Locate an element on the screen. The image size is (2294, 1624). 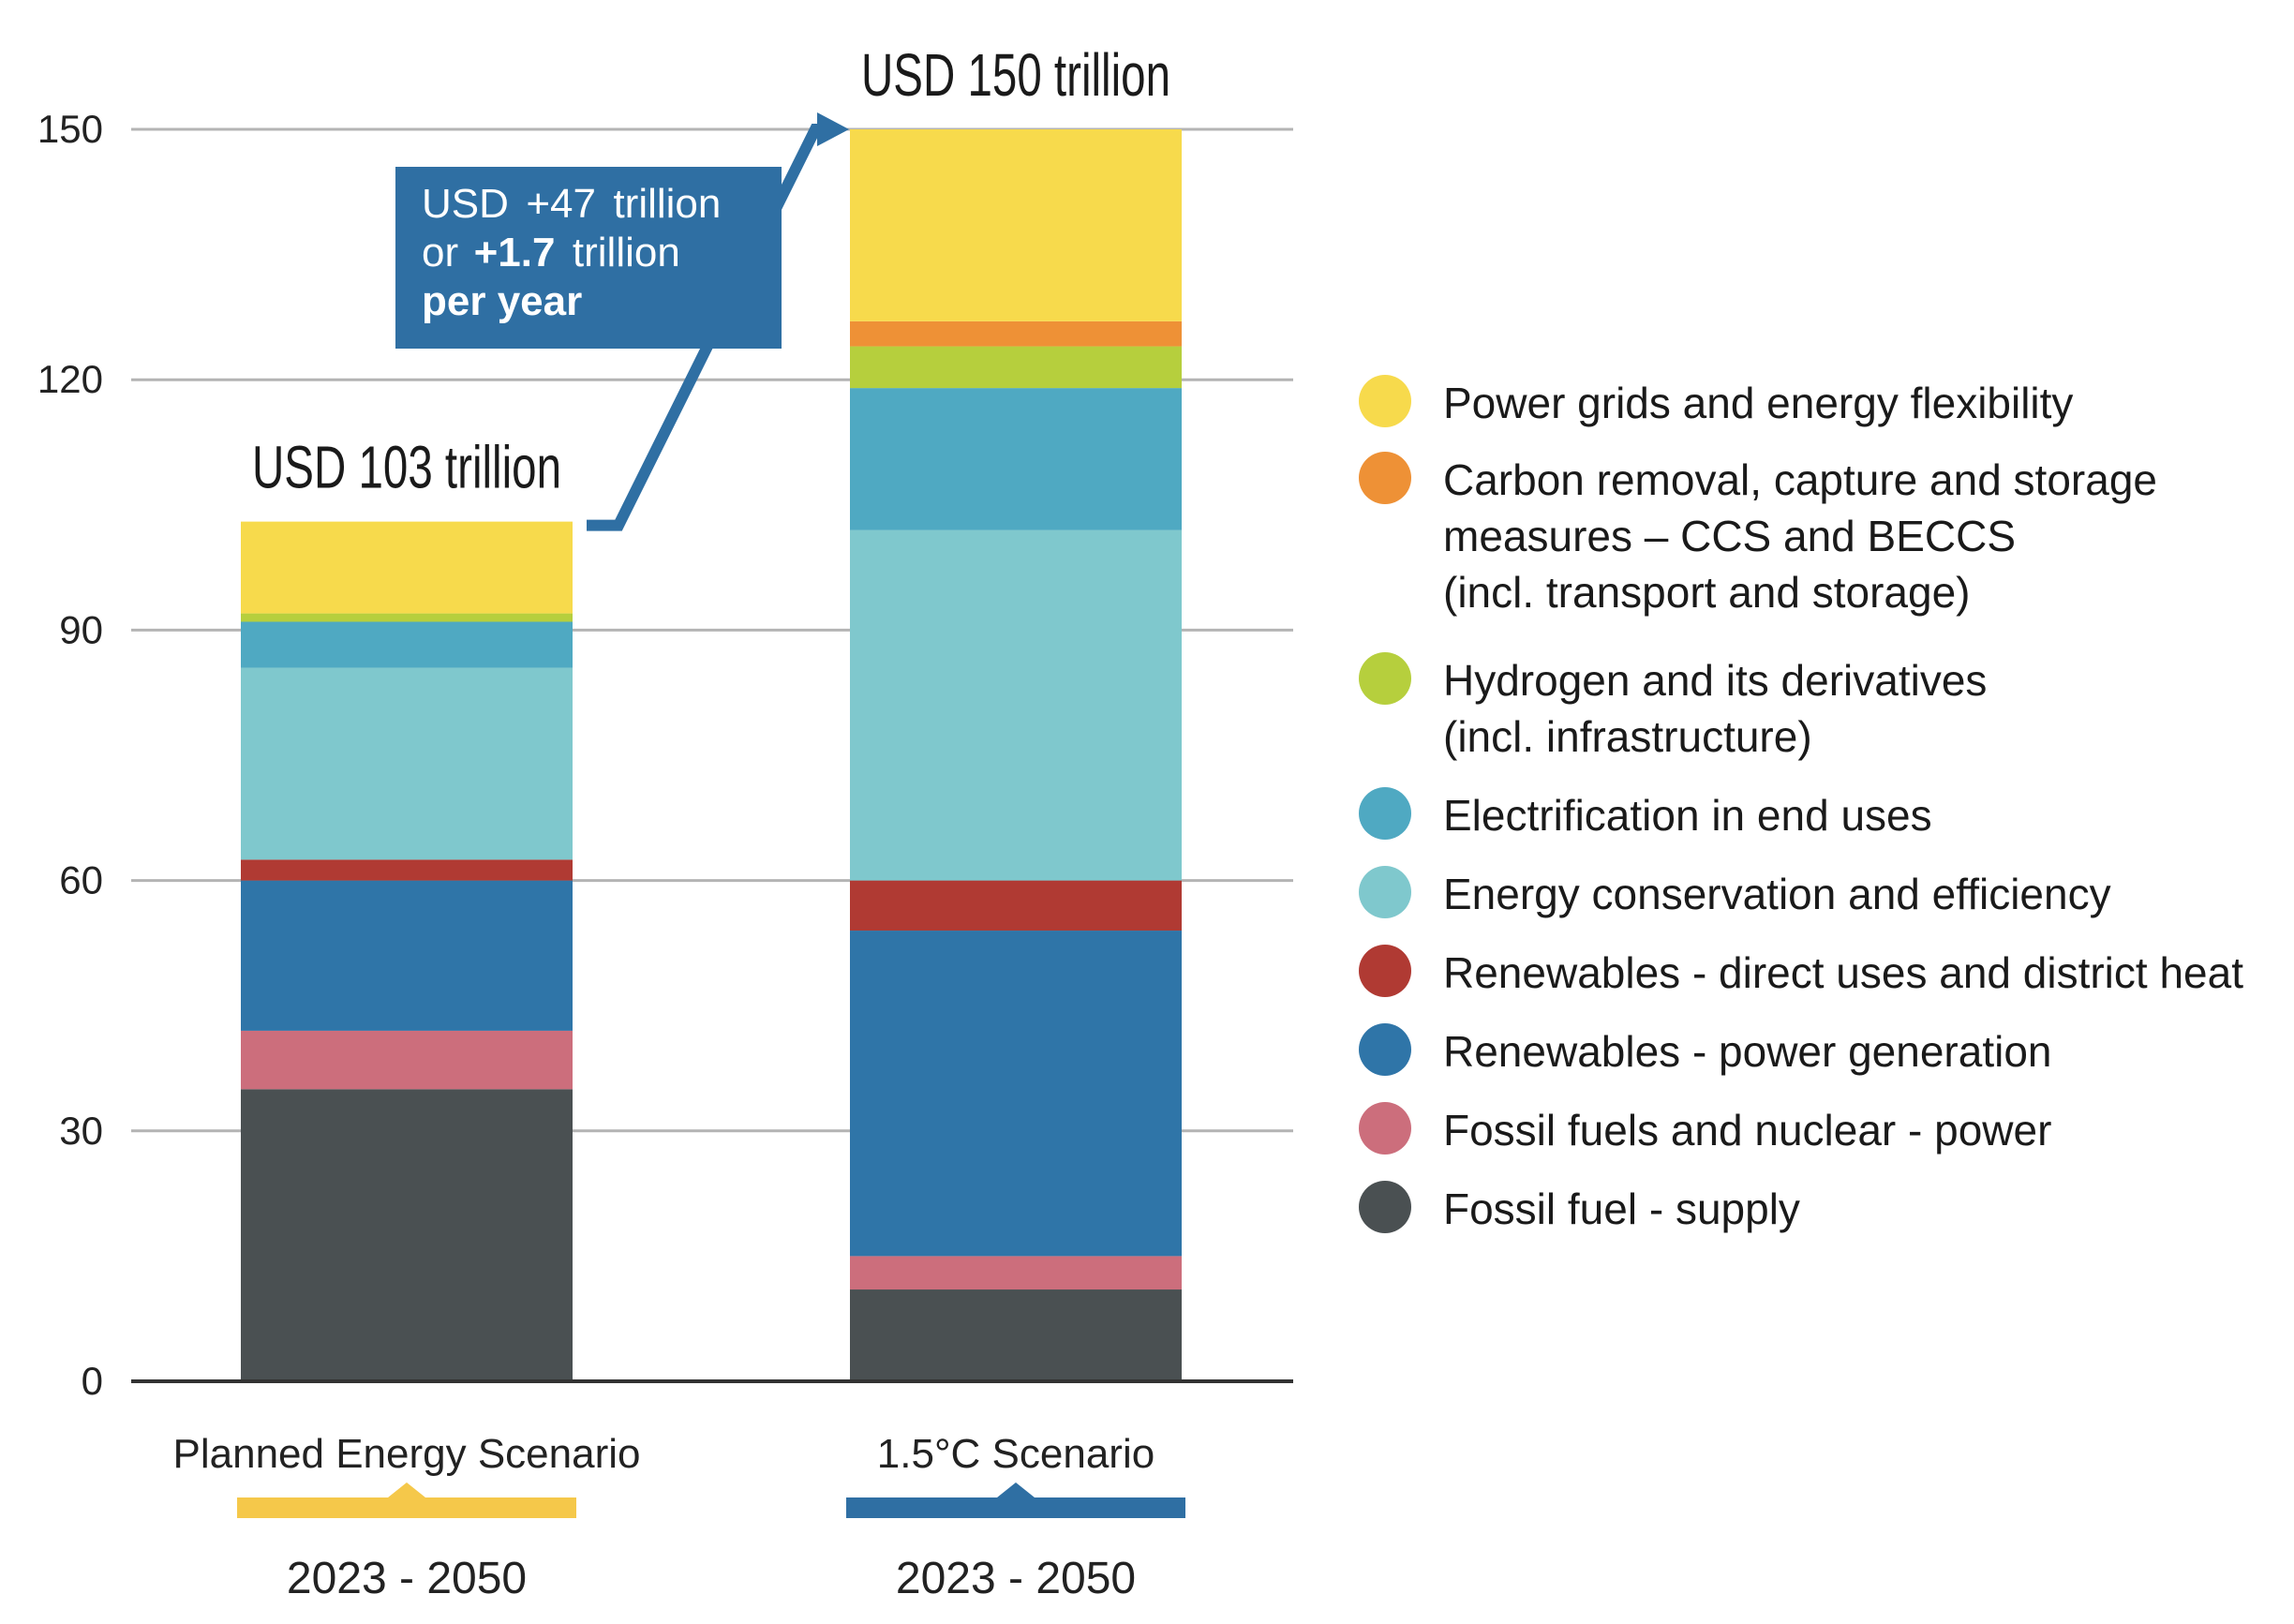
callout-line-3: per year is located at coordinates (502, 301).